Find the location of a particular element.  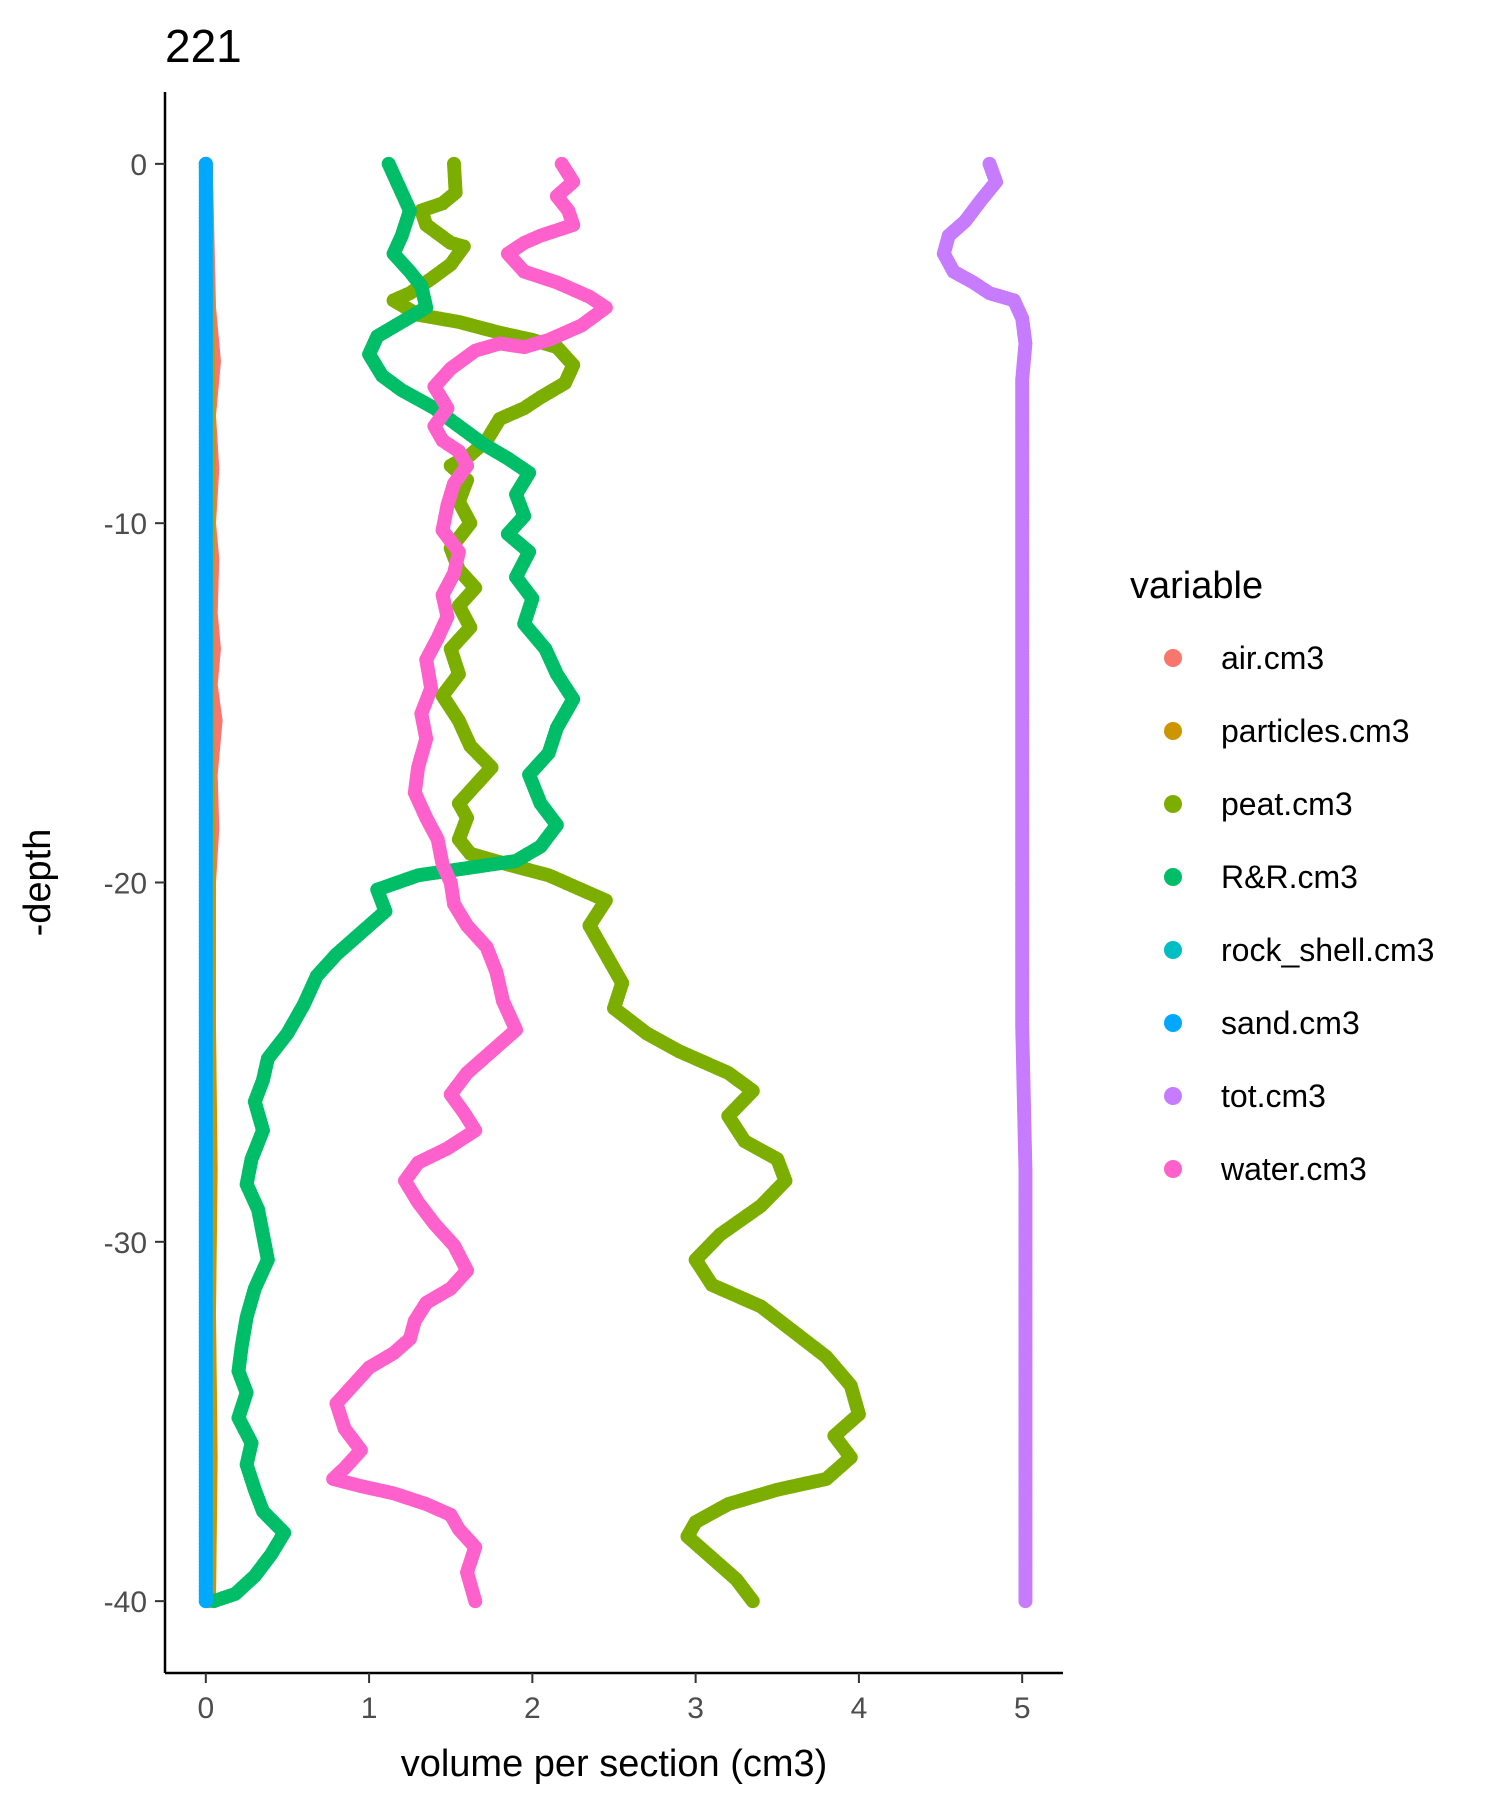

legend-label: tot.cm3 is located at coordinates (1273, 1096).